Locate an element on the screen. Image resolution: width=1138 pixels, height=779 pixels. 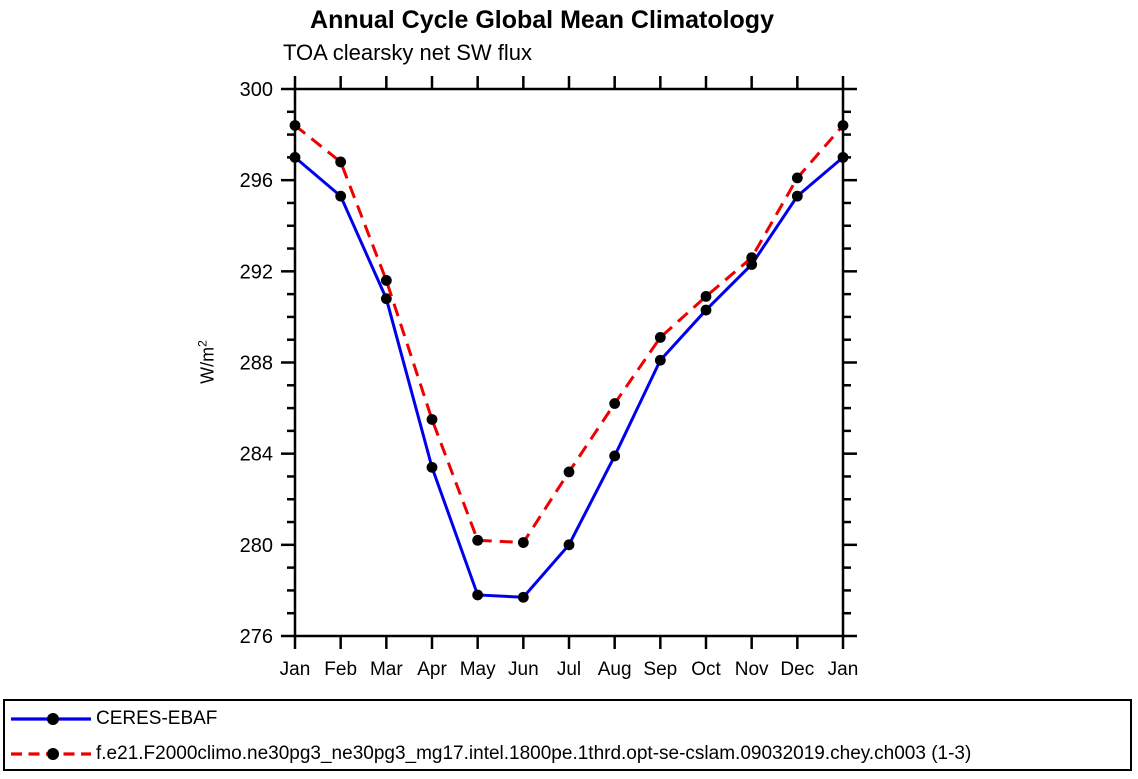
x-tick-label: Jul is located at coordinates (569, 669).